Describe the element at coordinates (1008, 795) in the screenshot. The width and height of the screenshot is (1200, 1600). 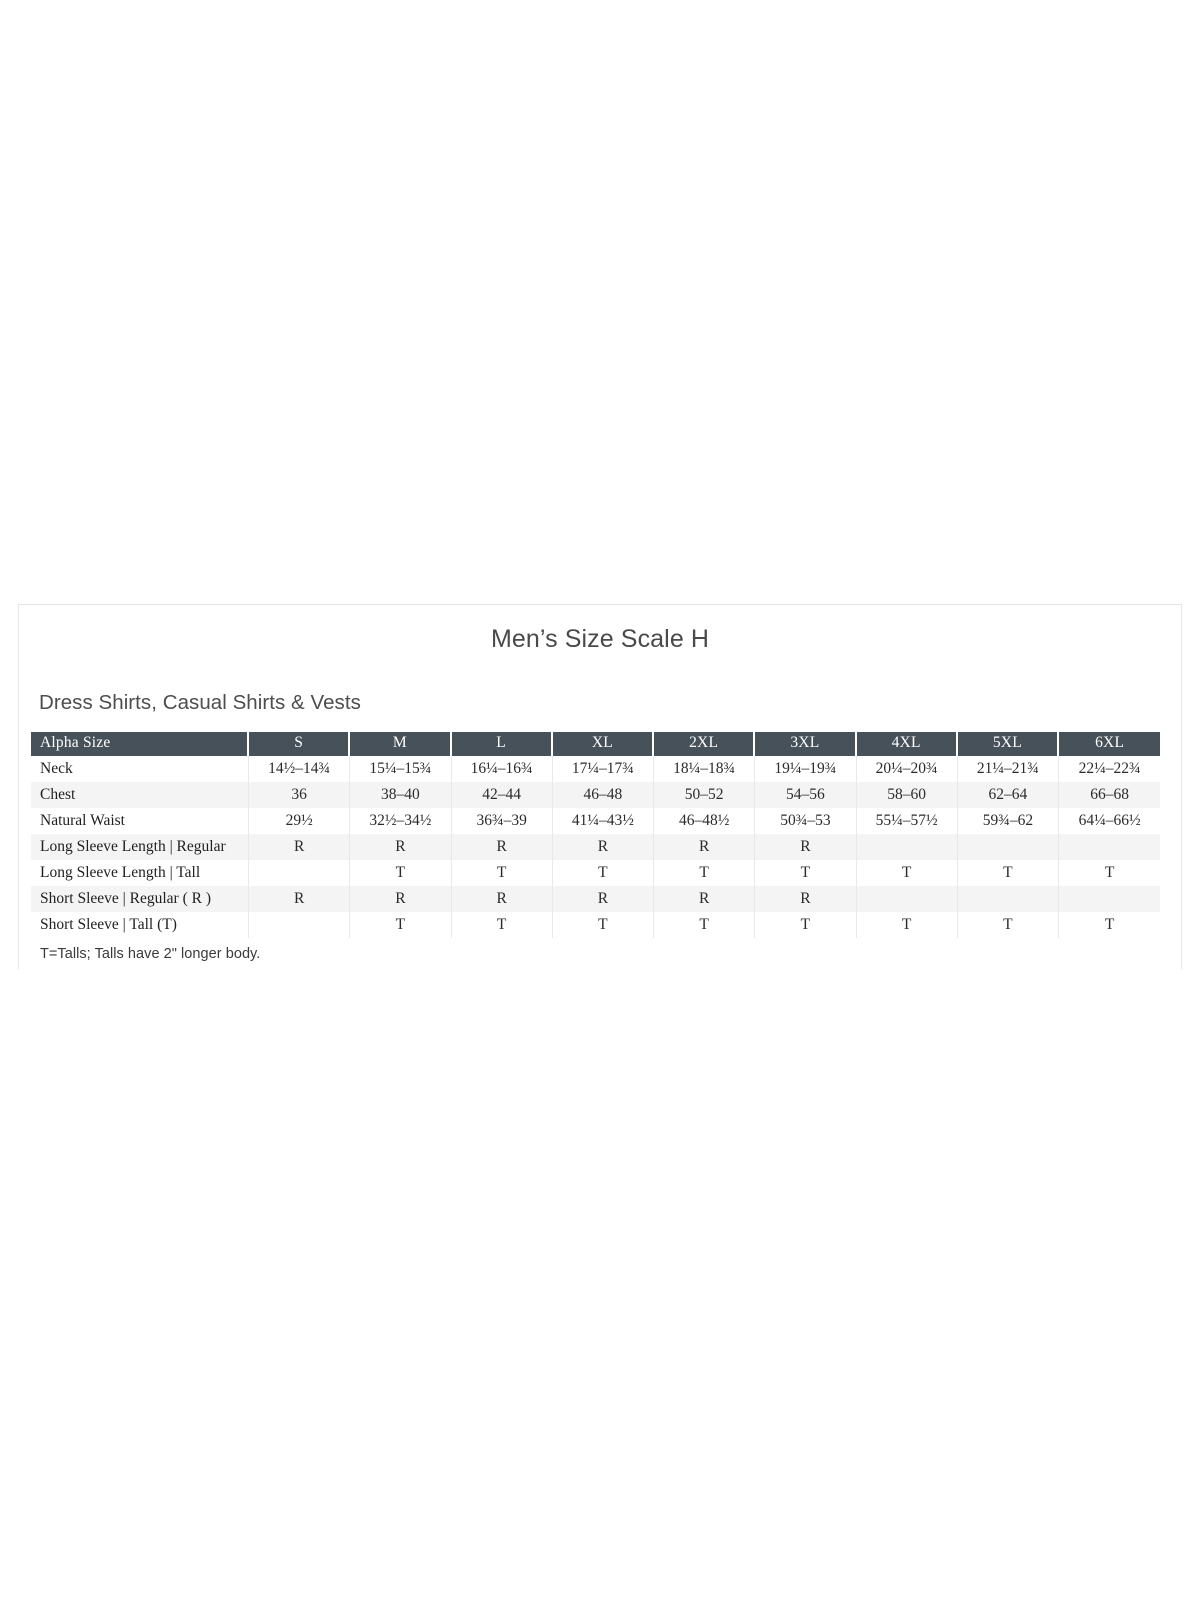
I see `table-cell: 62–64` at that location.